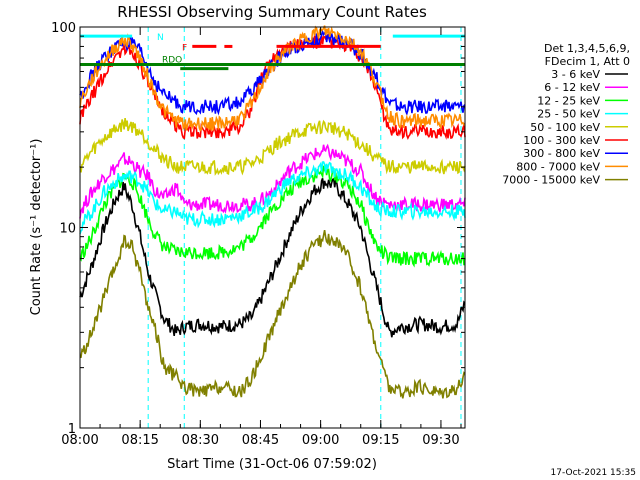  What do you see at coordinates (440, 440) in the screenshot?
I see `x-tick-label-6: 09:30` at bounding box center [440, 440].